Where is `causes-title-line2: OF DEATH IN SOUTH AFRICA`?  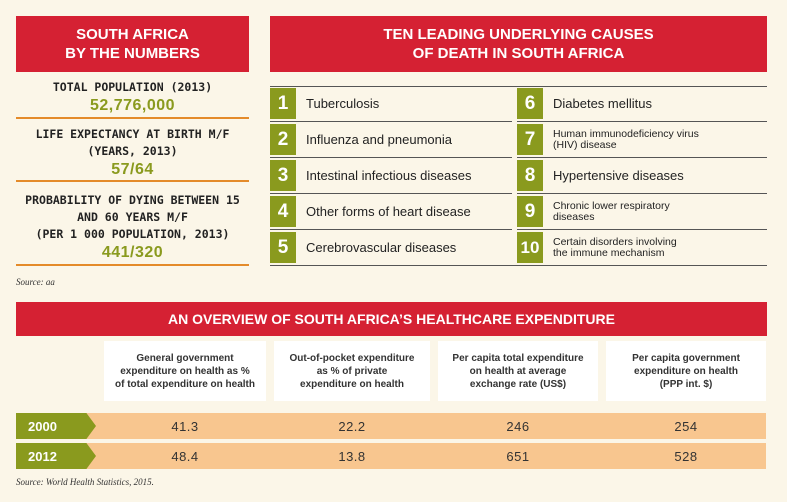 causes-title-line2: OF DEATH IN SOUTH AFRICA is located at coordinates (518, 53).